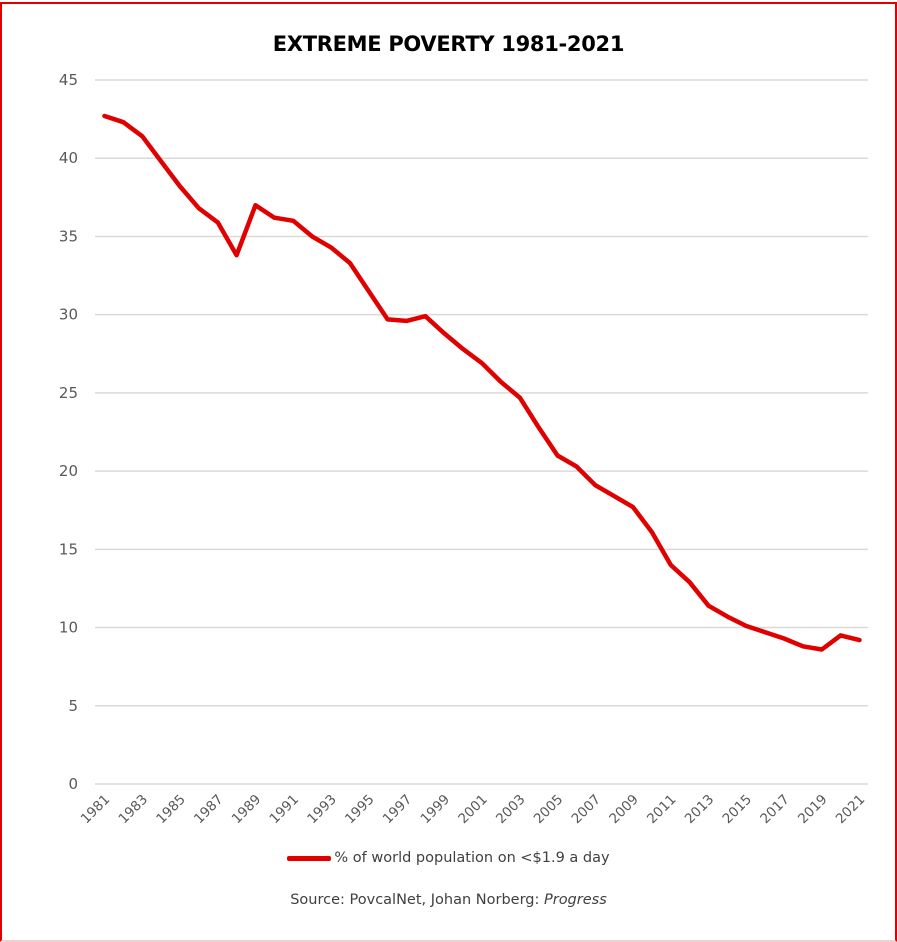  I want to click on x-tick-label: 1985, so click(171, 810).